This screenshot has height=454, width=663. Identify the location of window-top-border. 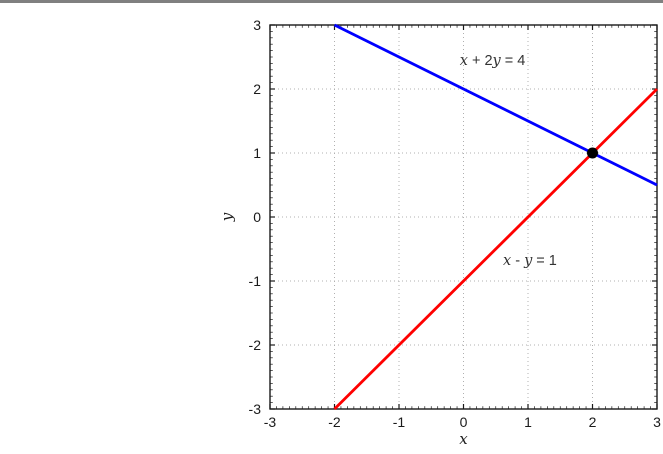
(331, 1).